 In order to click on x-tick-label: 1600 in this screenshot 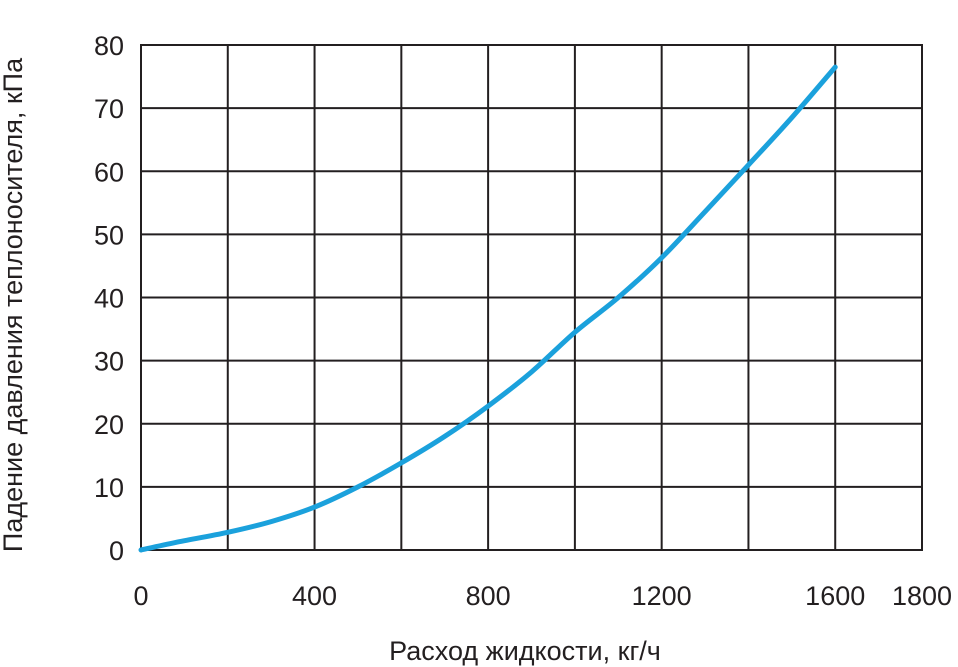, I will do `click(835, 596)`.